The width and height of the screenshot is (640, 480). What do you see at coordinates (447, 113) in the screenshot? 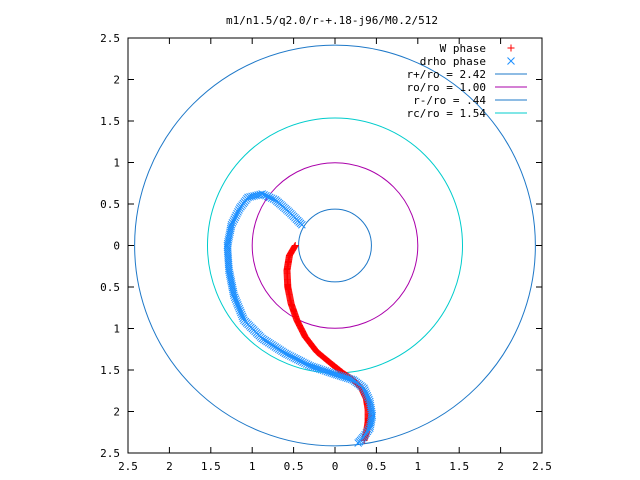
I see `legend-label: rc/ro = 1.54` at bounding box center [447, 113].